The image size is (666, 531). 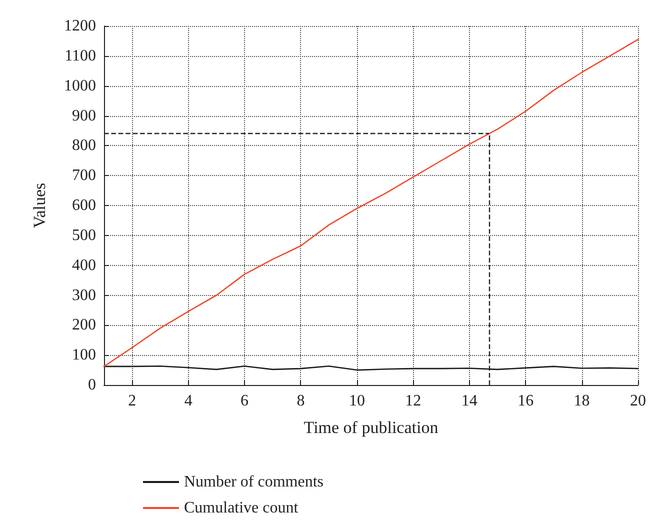 What do you see at coordinates (188, 401) in the screenshot?
I see `x-tick-label: 4` at bounding box center [188, 401].